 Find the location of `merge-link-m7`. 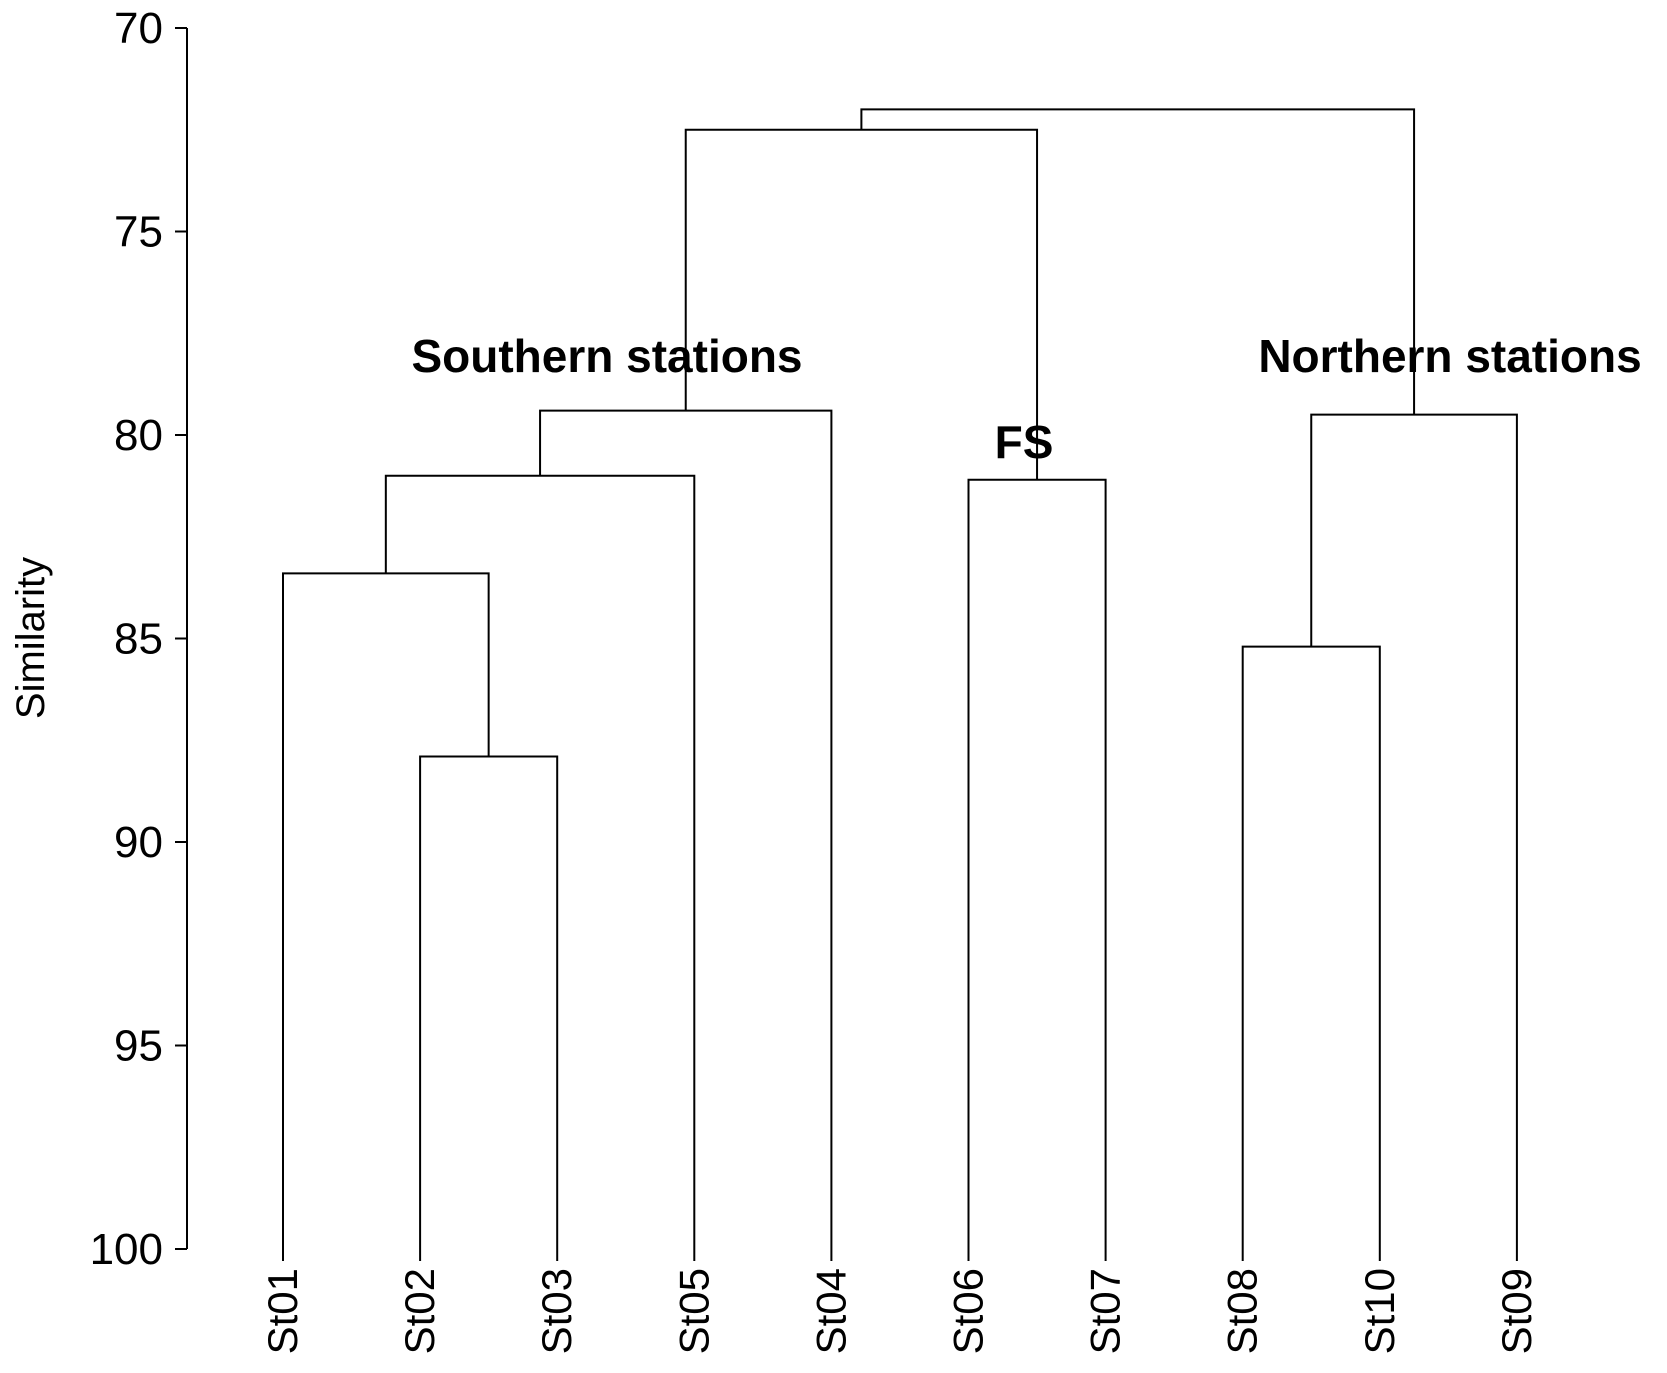

merge-link-m7 is located at coordinates (1311, 947).